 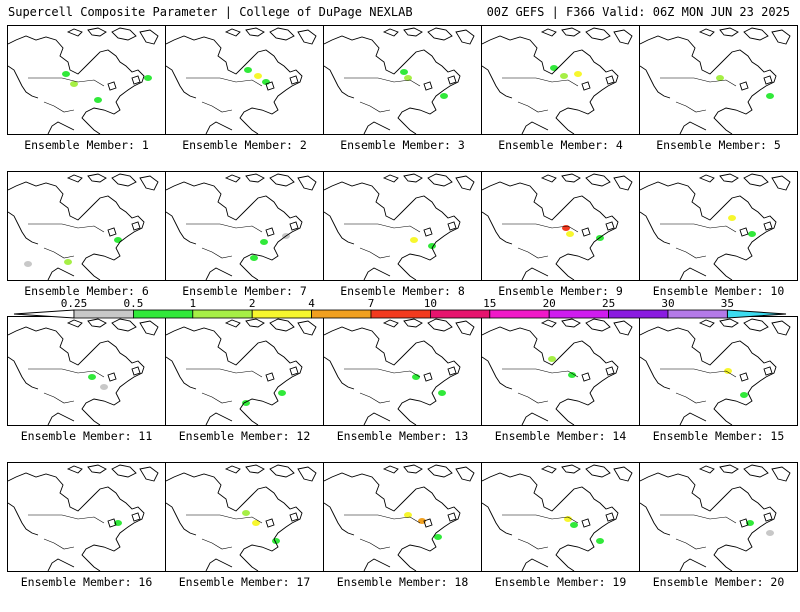 I want to click on colorbar-tick-label: 1, so click(x=192, y=303).